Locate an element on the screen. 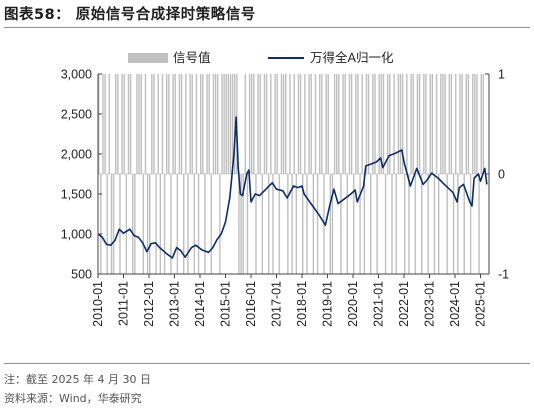 Image resolution: width=534 pixels, height=412 pixels. chart-title: 图表58： 原始信号合成择时策略信号 is located at coordinates (130, 15).